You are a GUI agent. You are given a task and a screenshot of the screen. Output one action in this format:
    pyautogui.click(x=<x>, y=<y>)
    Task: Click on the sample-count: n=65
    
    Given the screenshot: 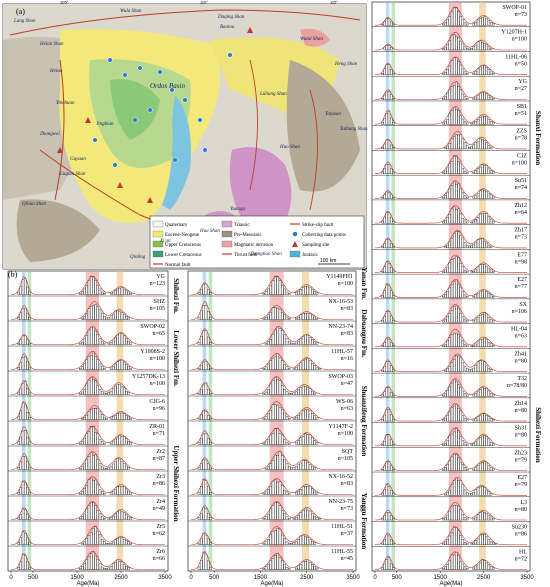 What is the action you would take?
    pyautogui.click(x=159, y=334)
    